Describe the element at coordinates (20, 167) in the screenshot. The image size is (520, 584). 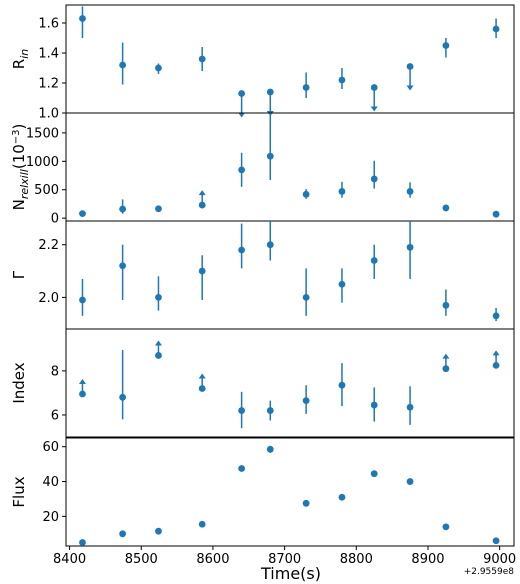
I see `y-axis-label: Nrelxill(10−3)` at that location.